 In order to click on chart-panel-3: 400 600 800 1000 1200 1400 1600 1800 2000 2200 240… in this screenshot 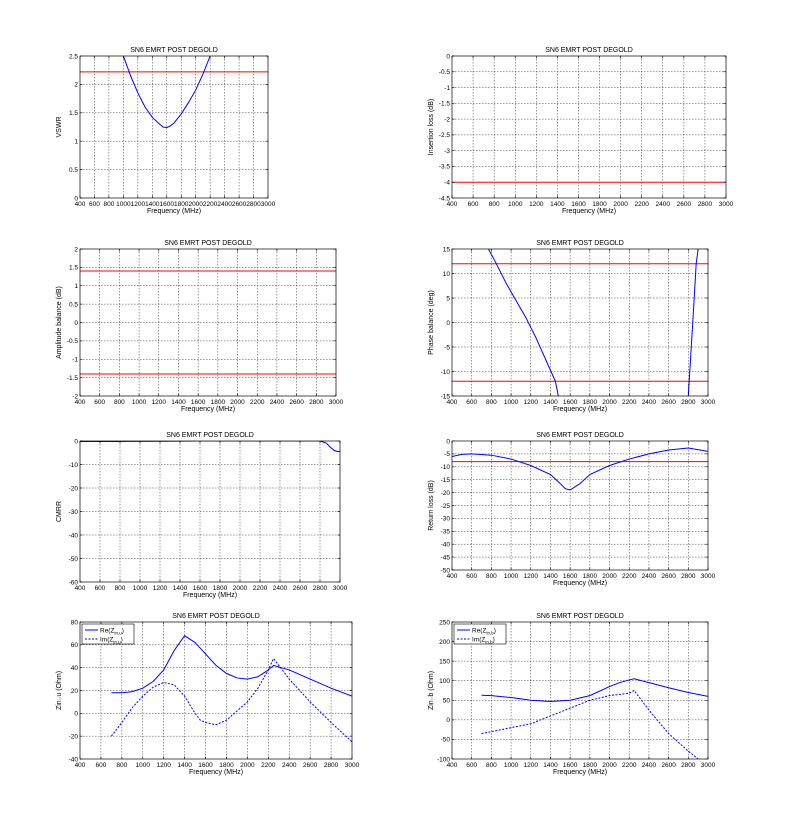, I will do `click(200, 326)`.